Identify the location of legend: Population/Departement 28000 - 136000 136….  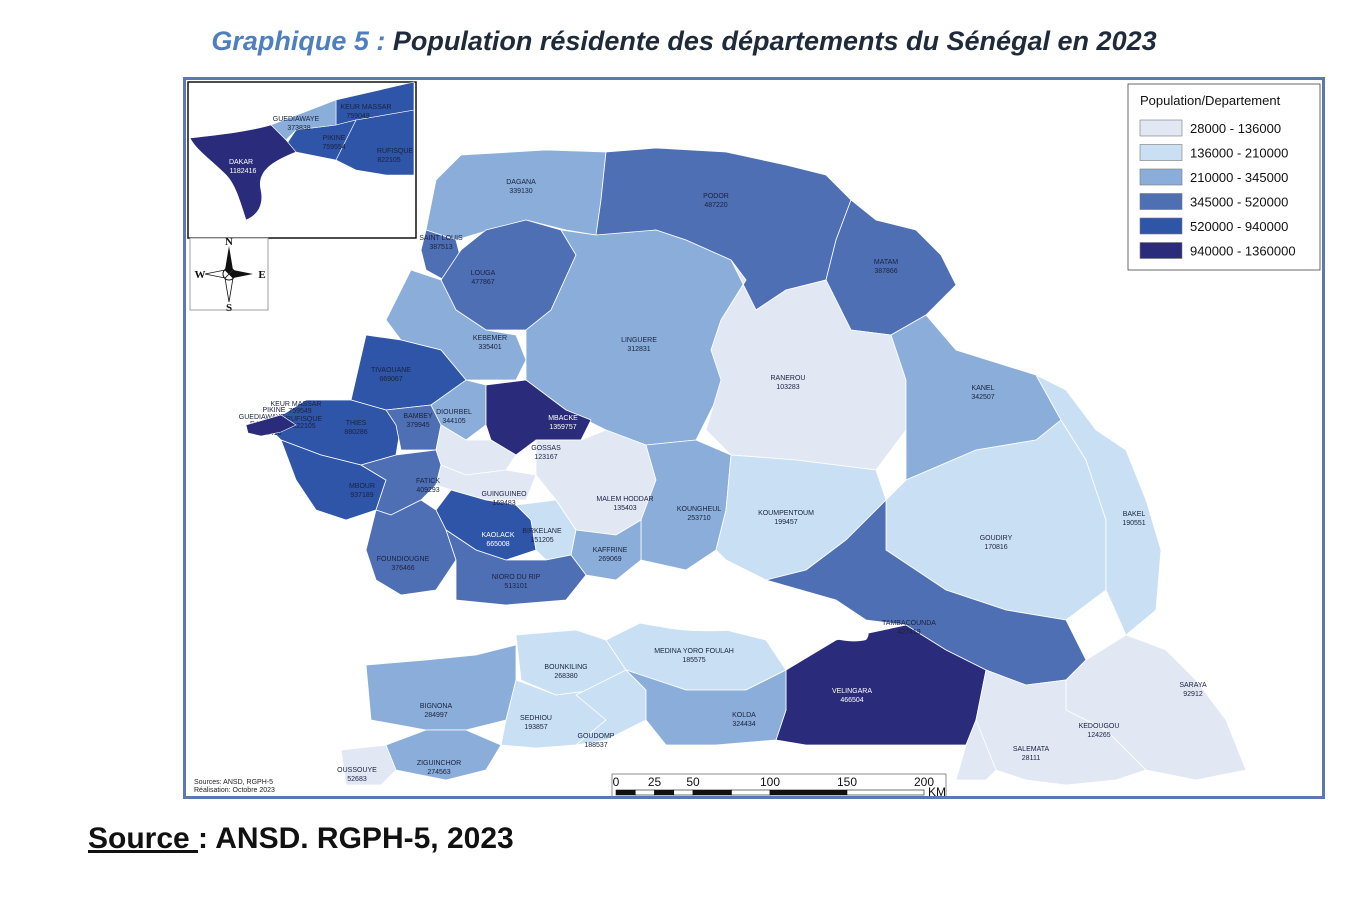
(1224, 177).